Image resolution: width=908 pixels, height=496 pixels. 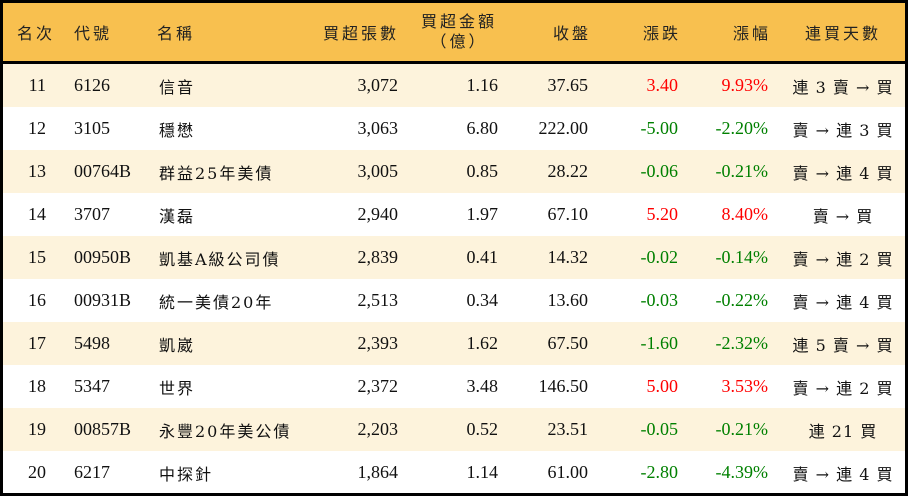 What do you see at coordinates (482, 171) in the screenshot?
I see `buy-amount: 0.85` at bounding box center [482, 171].